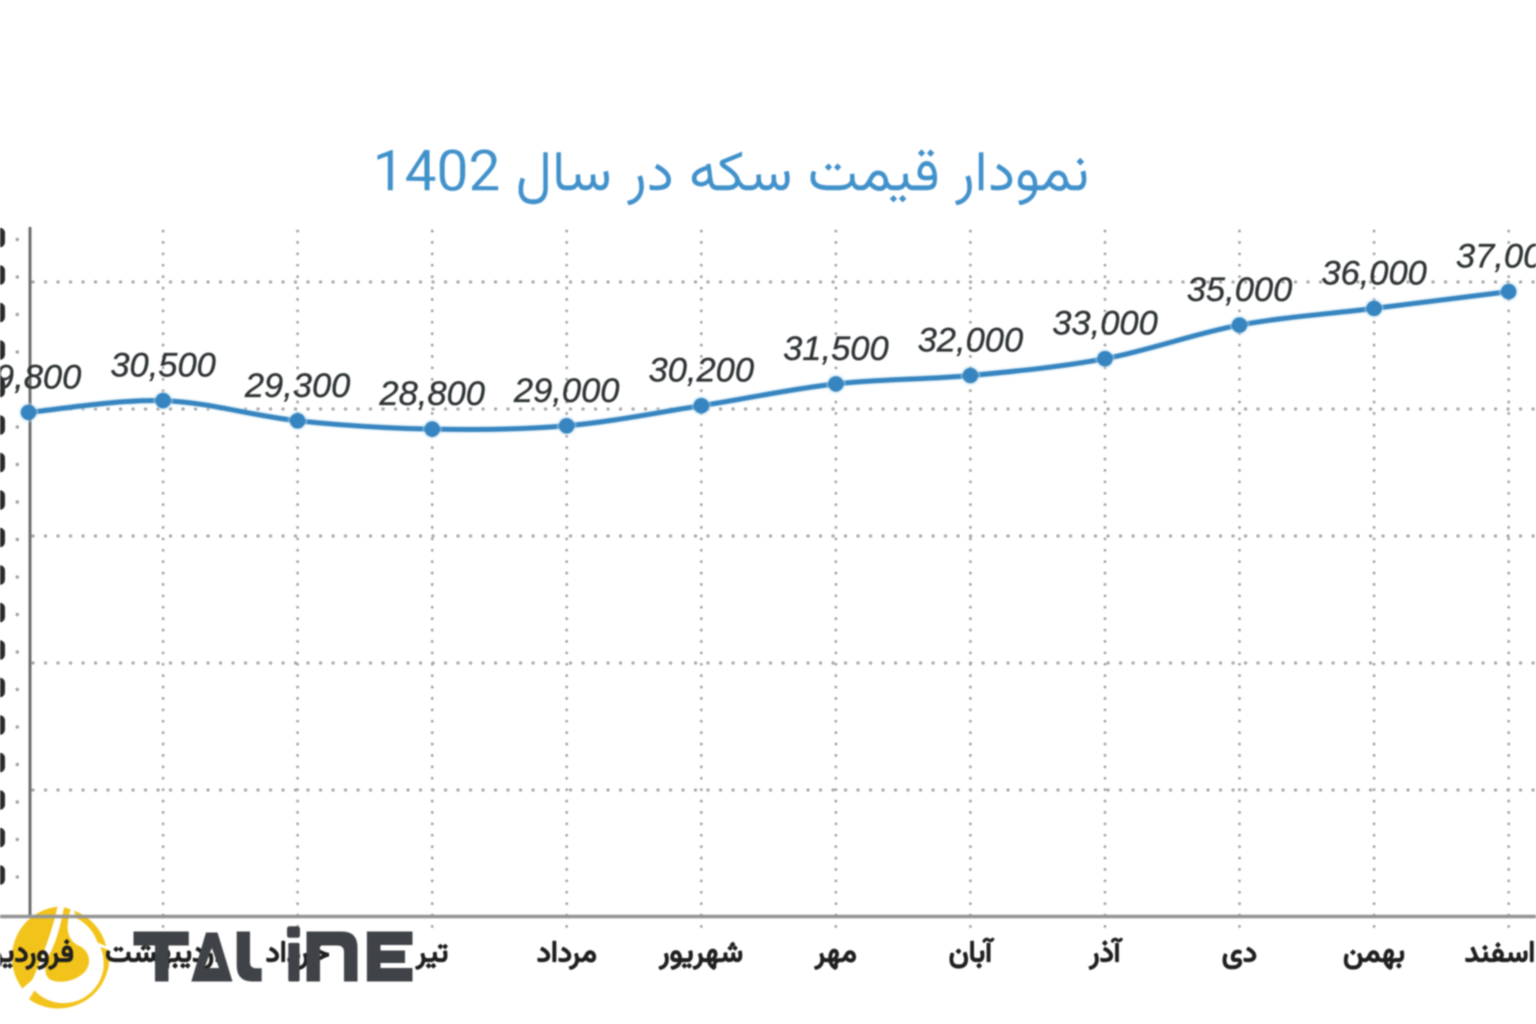 The width and height of the screenshot is (1536, 1024). Describe the element at coordinates (40, 377) in the screenshot. I see `svg-text: 29,800` at that location.